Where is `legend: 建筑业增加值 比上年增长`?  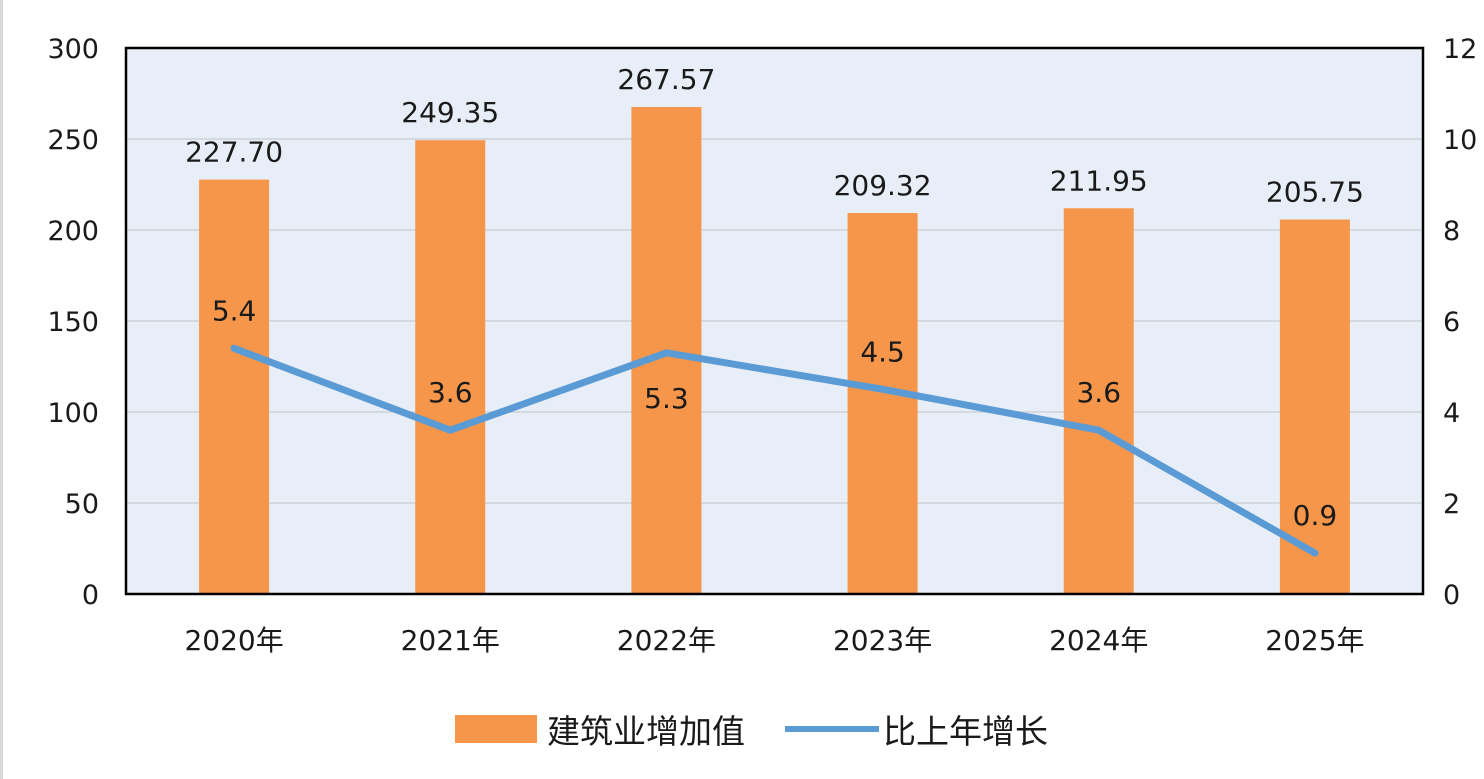 legend: 建筑业增加值 比上年增长 is located at coordinates (751, 731).